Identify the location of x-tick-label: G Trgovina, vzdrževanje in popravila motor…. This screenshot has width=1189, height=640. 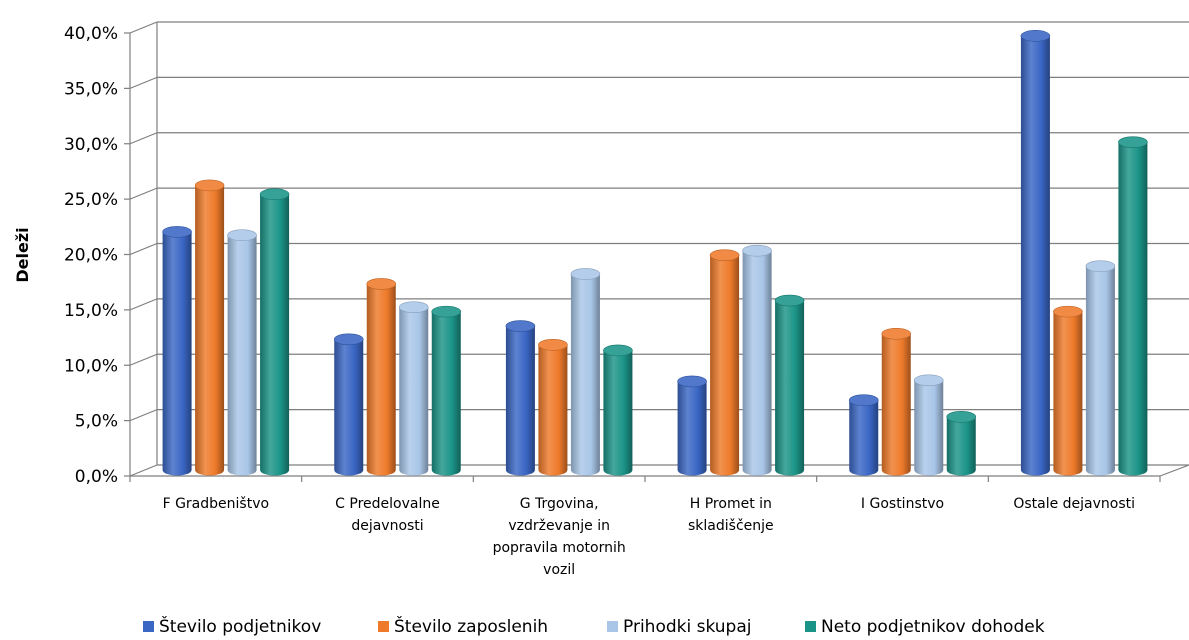
(559, 537).